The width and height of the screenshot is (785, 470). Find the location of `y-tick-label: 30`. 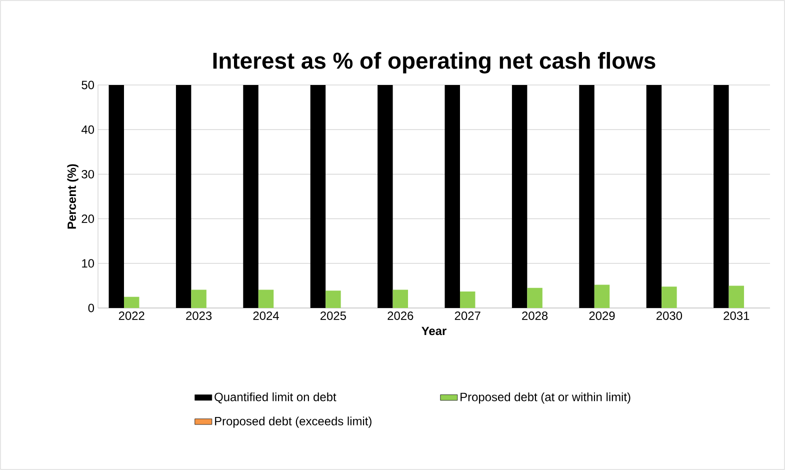

y-tick-label: 30 is located at coordinates (88, 174).